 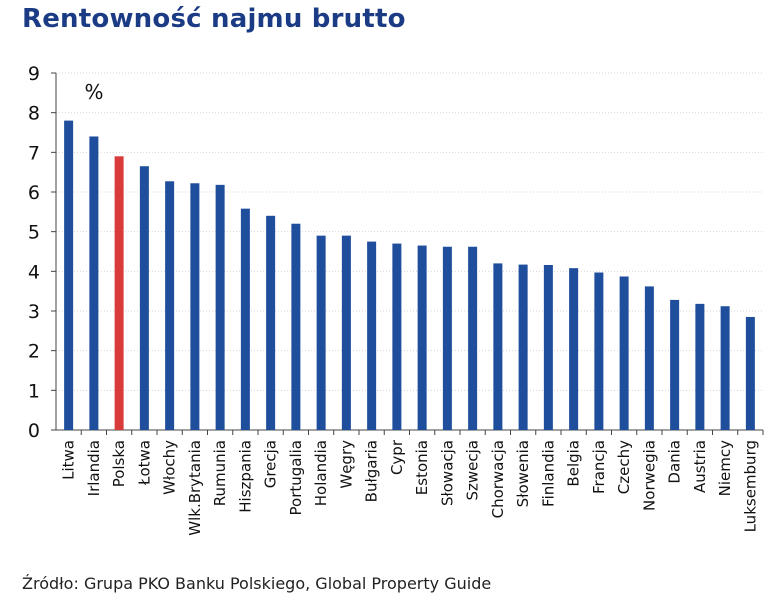 I want to click on x-tick-label: Chorwacja, so click(x=498, y=479).